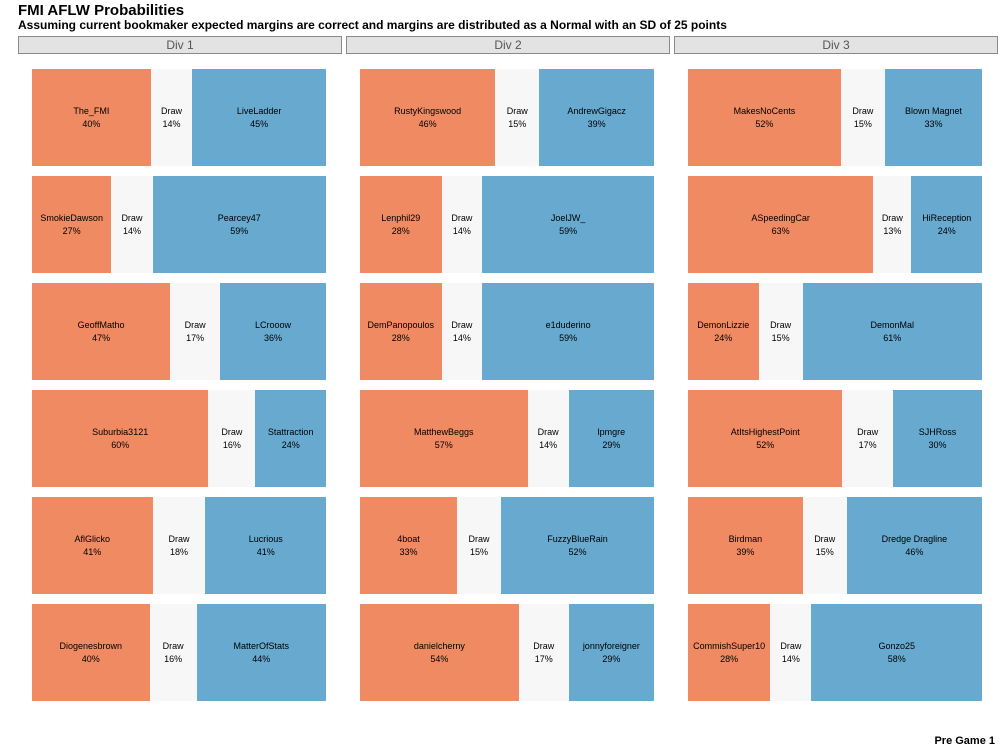 Image resolution: width=1000 pixels, height=750 pixels. I want to click on draw-bar: Draw 18%, so click(179, 545).